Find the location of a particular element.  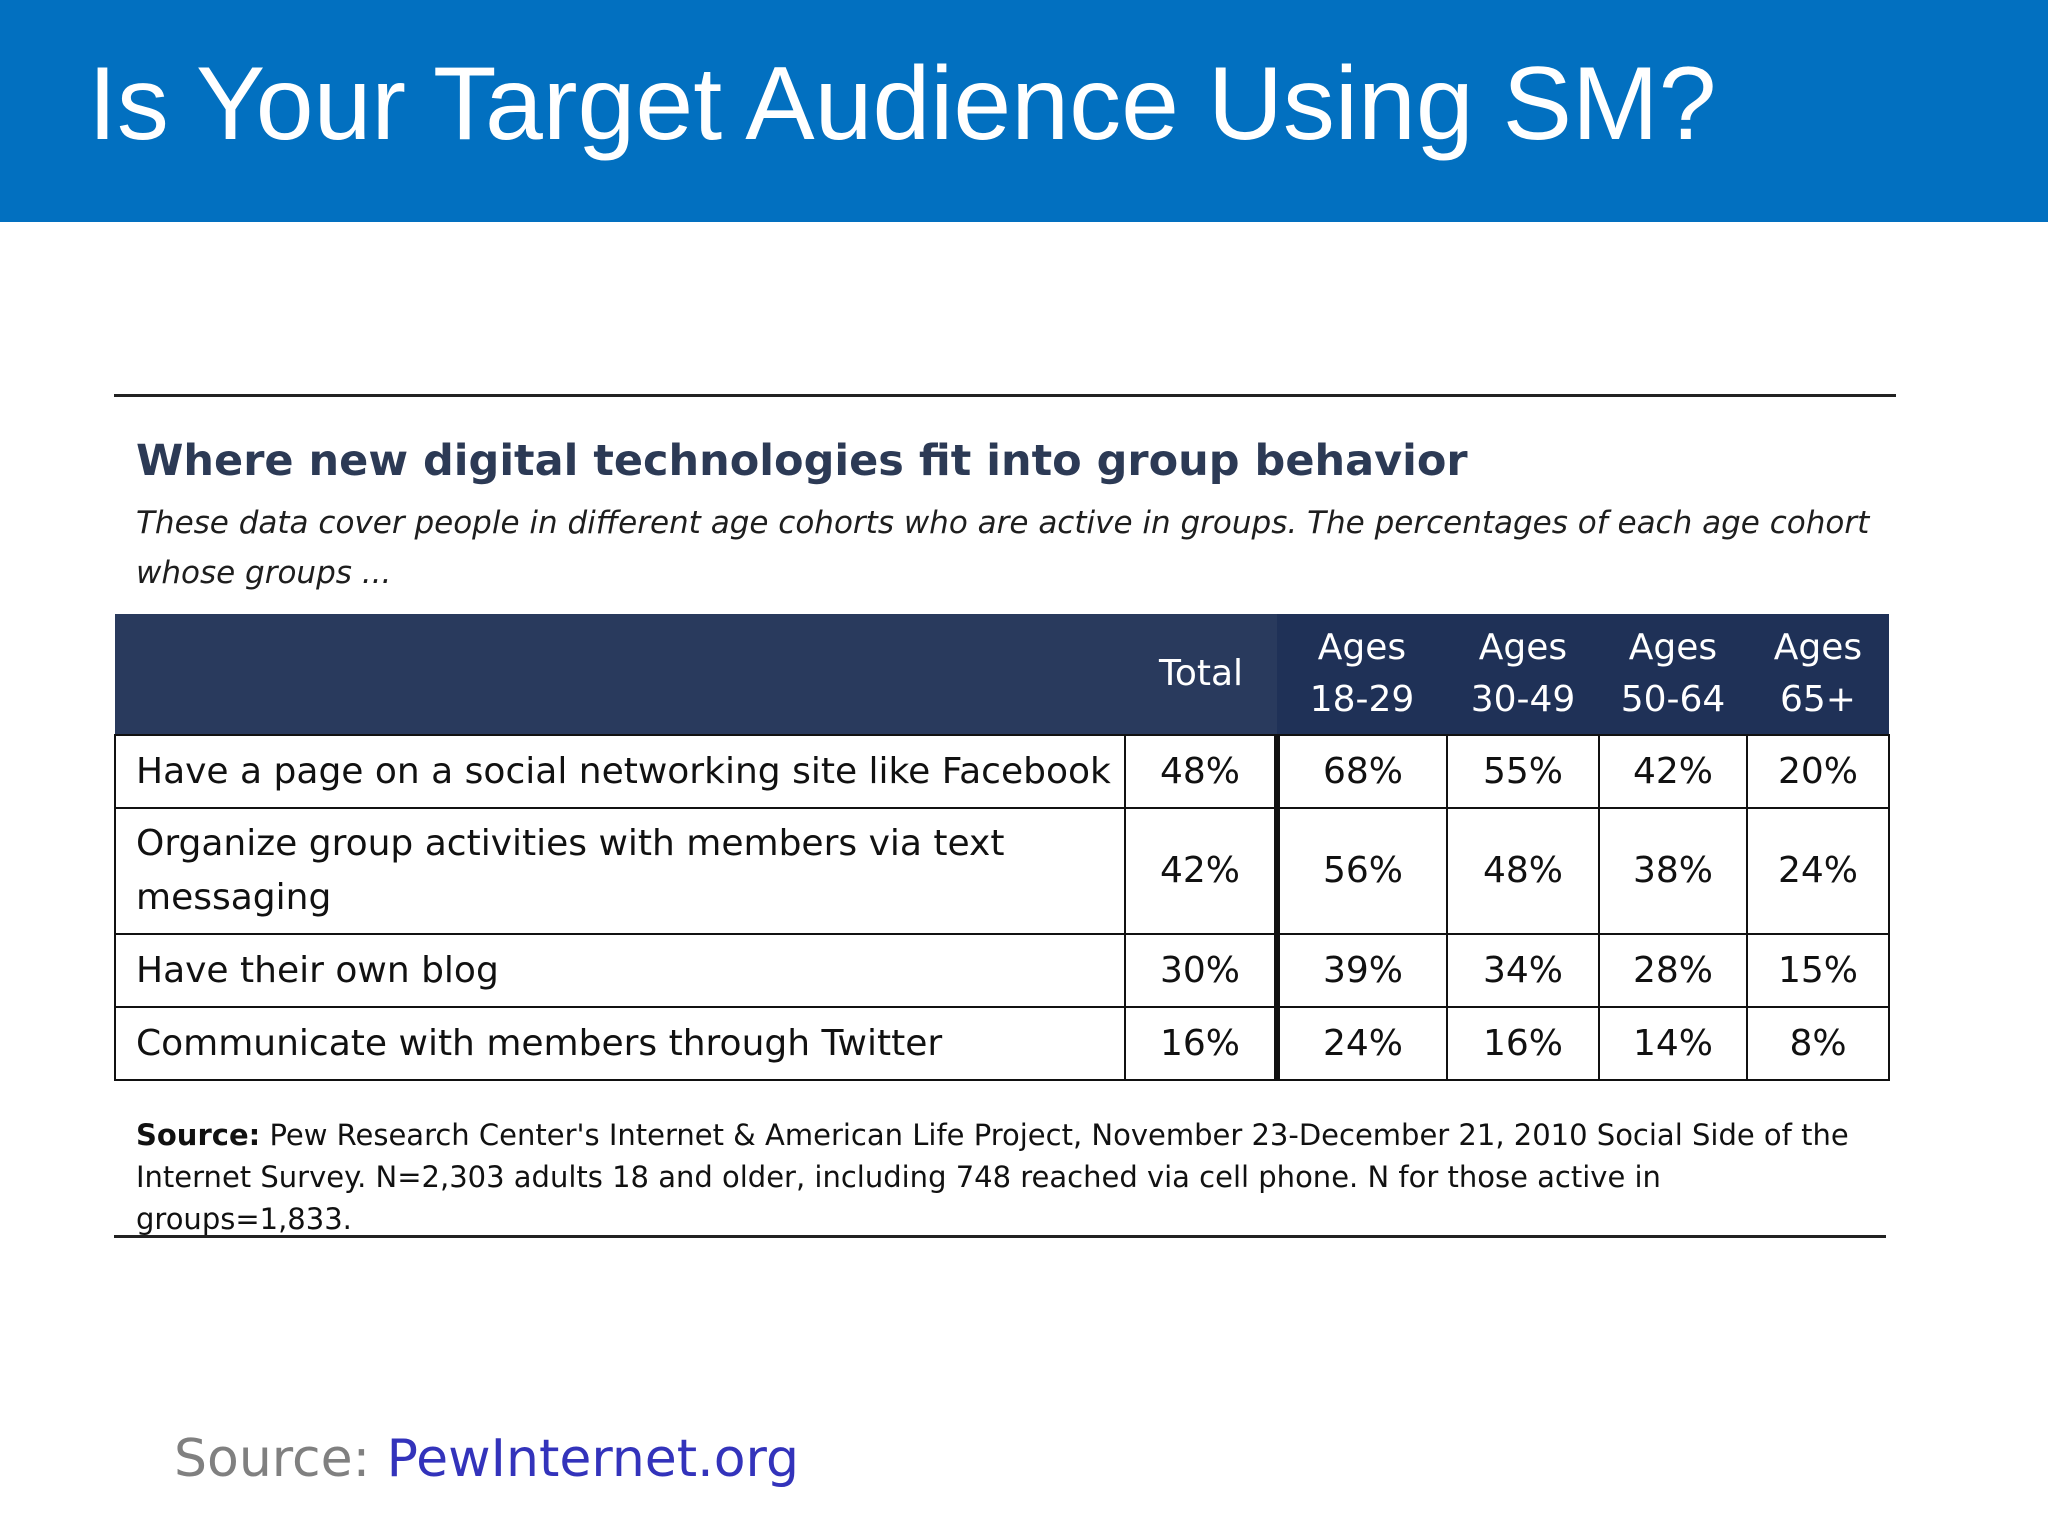

slide-source: Source: PewInternet.org is located at coordinates (486, 1459).